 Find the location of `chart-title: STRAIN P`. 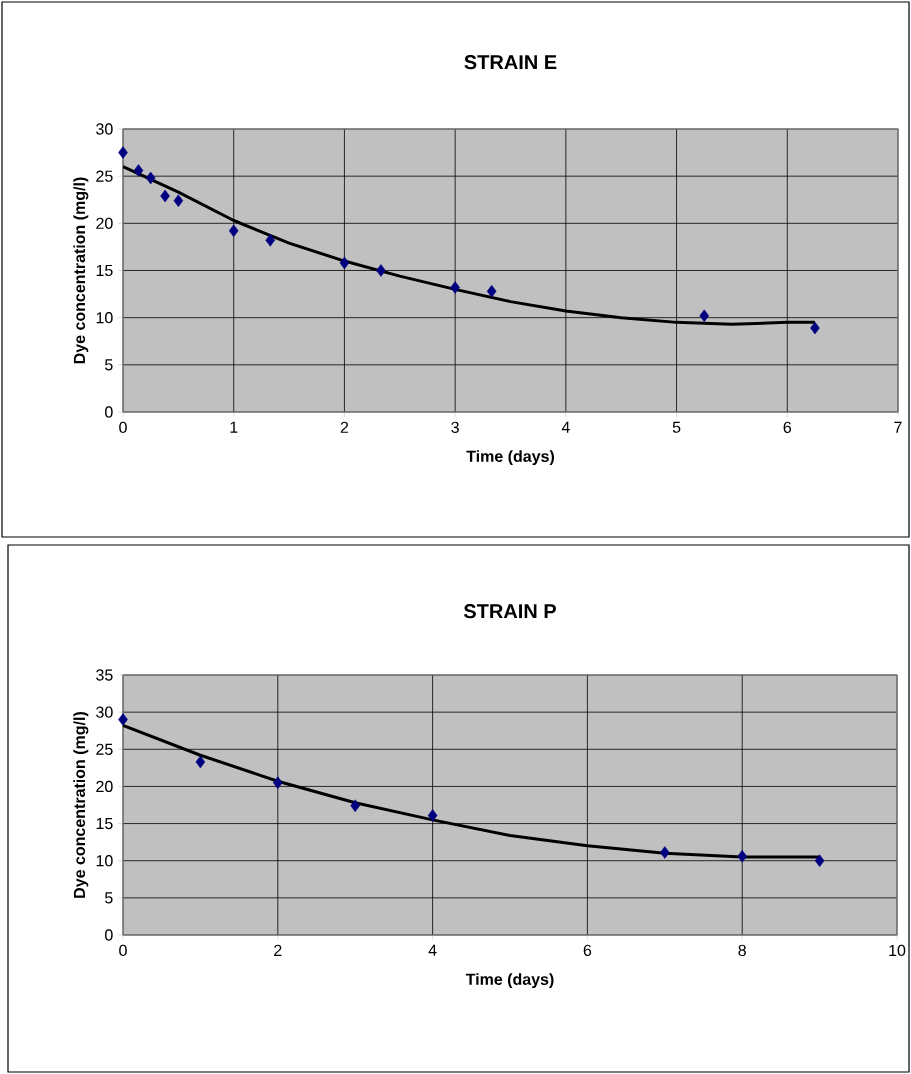

chart-title: STRAIN P is located at coordinates (509, 611).